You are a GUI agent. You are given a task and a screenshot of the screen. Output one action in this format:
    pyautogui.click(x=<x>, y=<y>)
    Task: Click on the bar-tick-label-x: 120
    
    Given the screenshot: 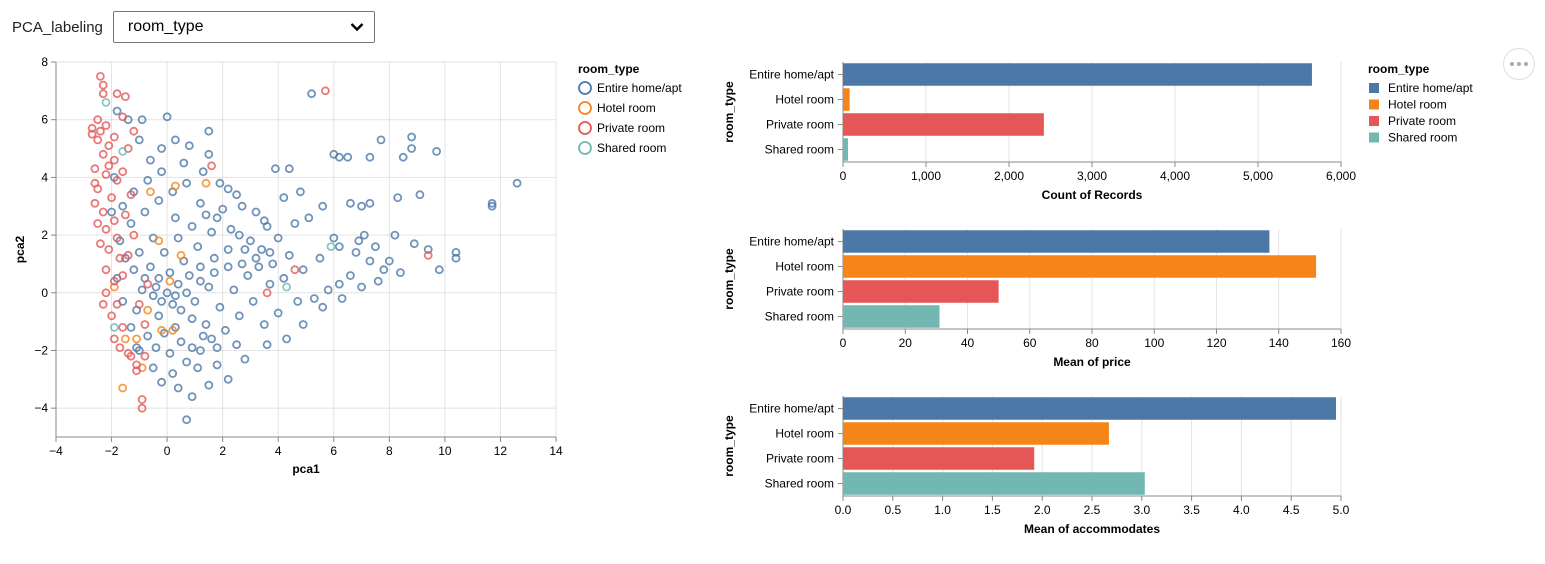 What is the action you would take?
    pyautogui.click(x=1216, y=343)
    